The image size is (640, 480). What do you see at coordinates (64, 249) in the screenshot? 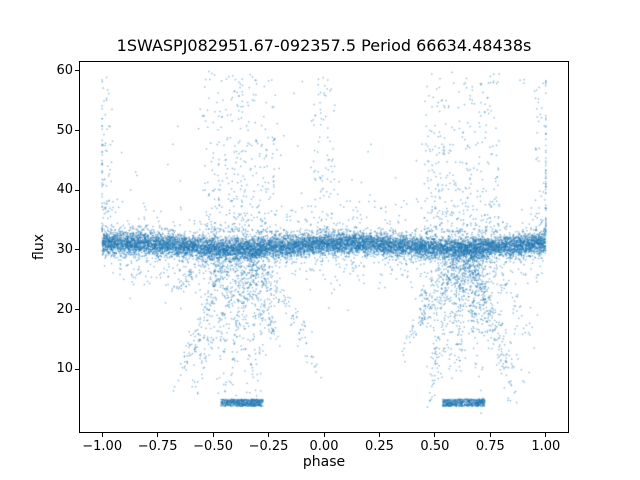
I see `y-tick-label: 30` at bounding box center [64, 249].